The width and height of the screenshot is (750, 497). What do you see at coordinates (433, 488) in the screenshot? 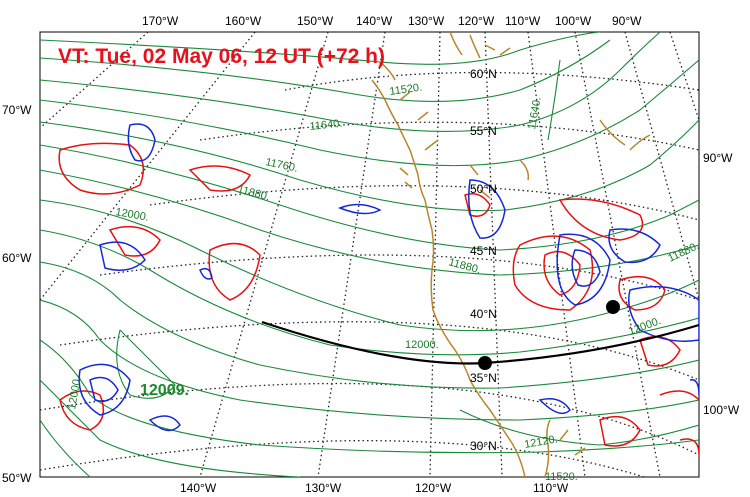
I see `lon-label-bottom: 120°W` at bounding box center [433, 488].